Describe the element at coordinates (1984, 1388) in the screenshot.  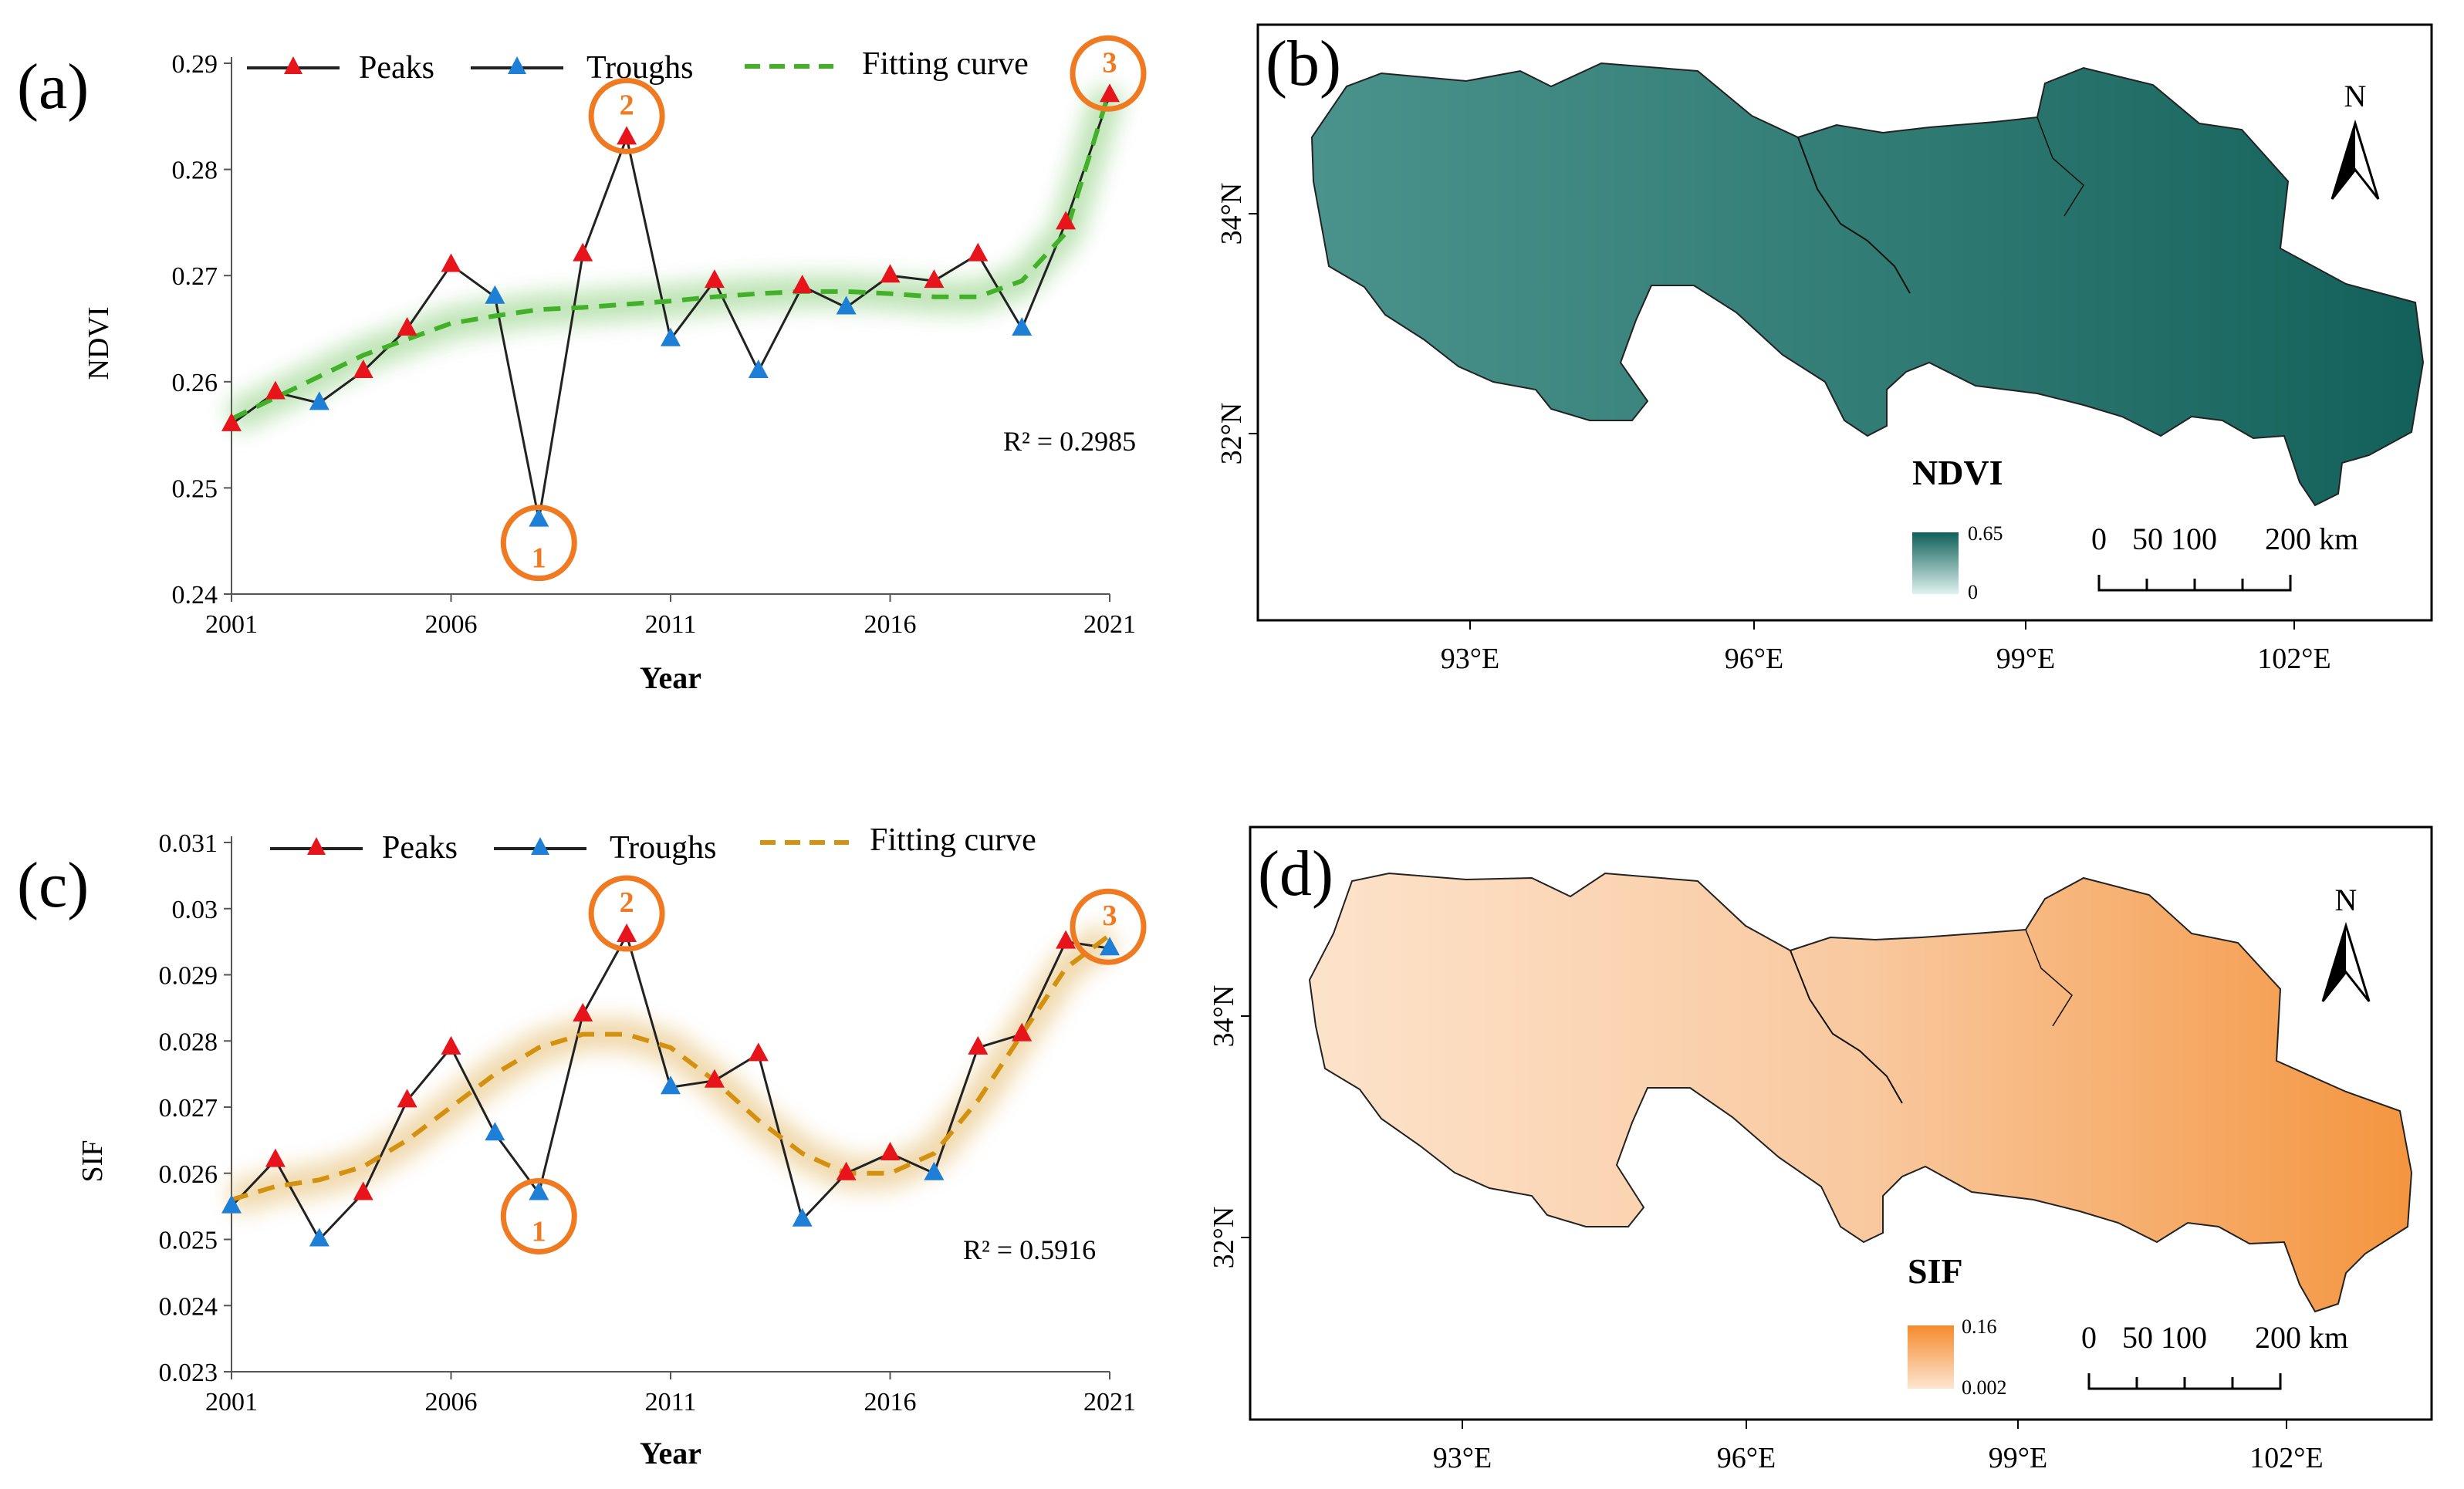
I see `legend-min-sif: 0.002` at that location.